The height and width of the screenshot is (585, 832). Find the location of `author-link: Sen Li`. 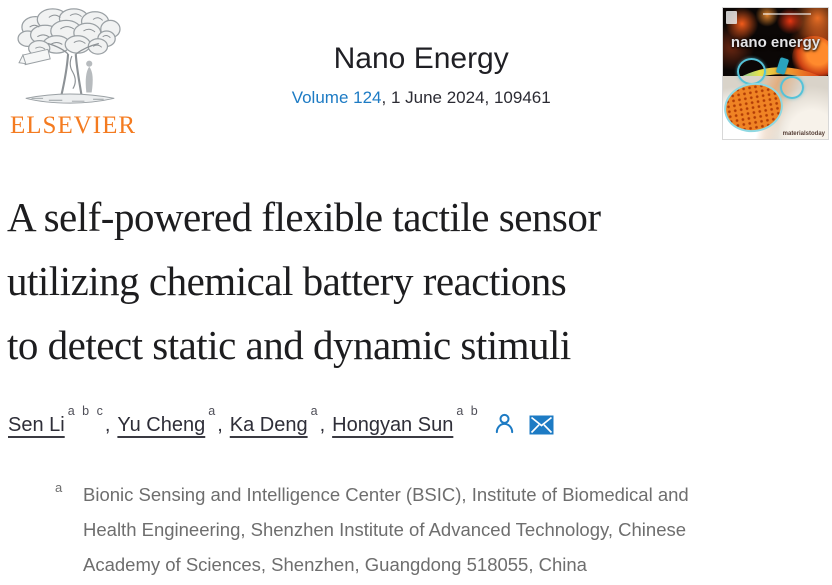

author-link: Sen Li is located at coordinates (36, 425).